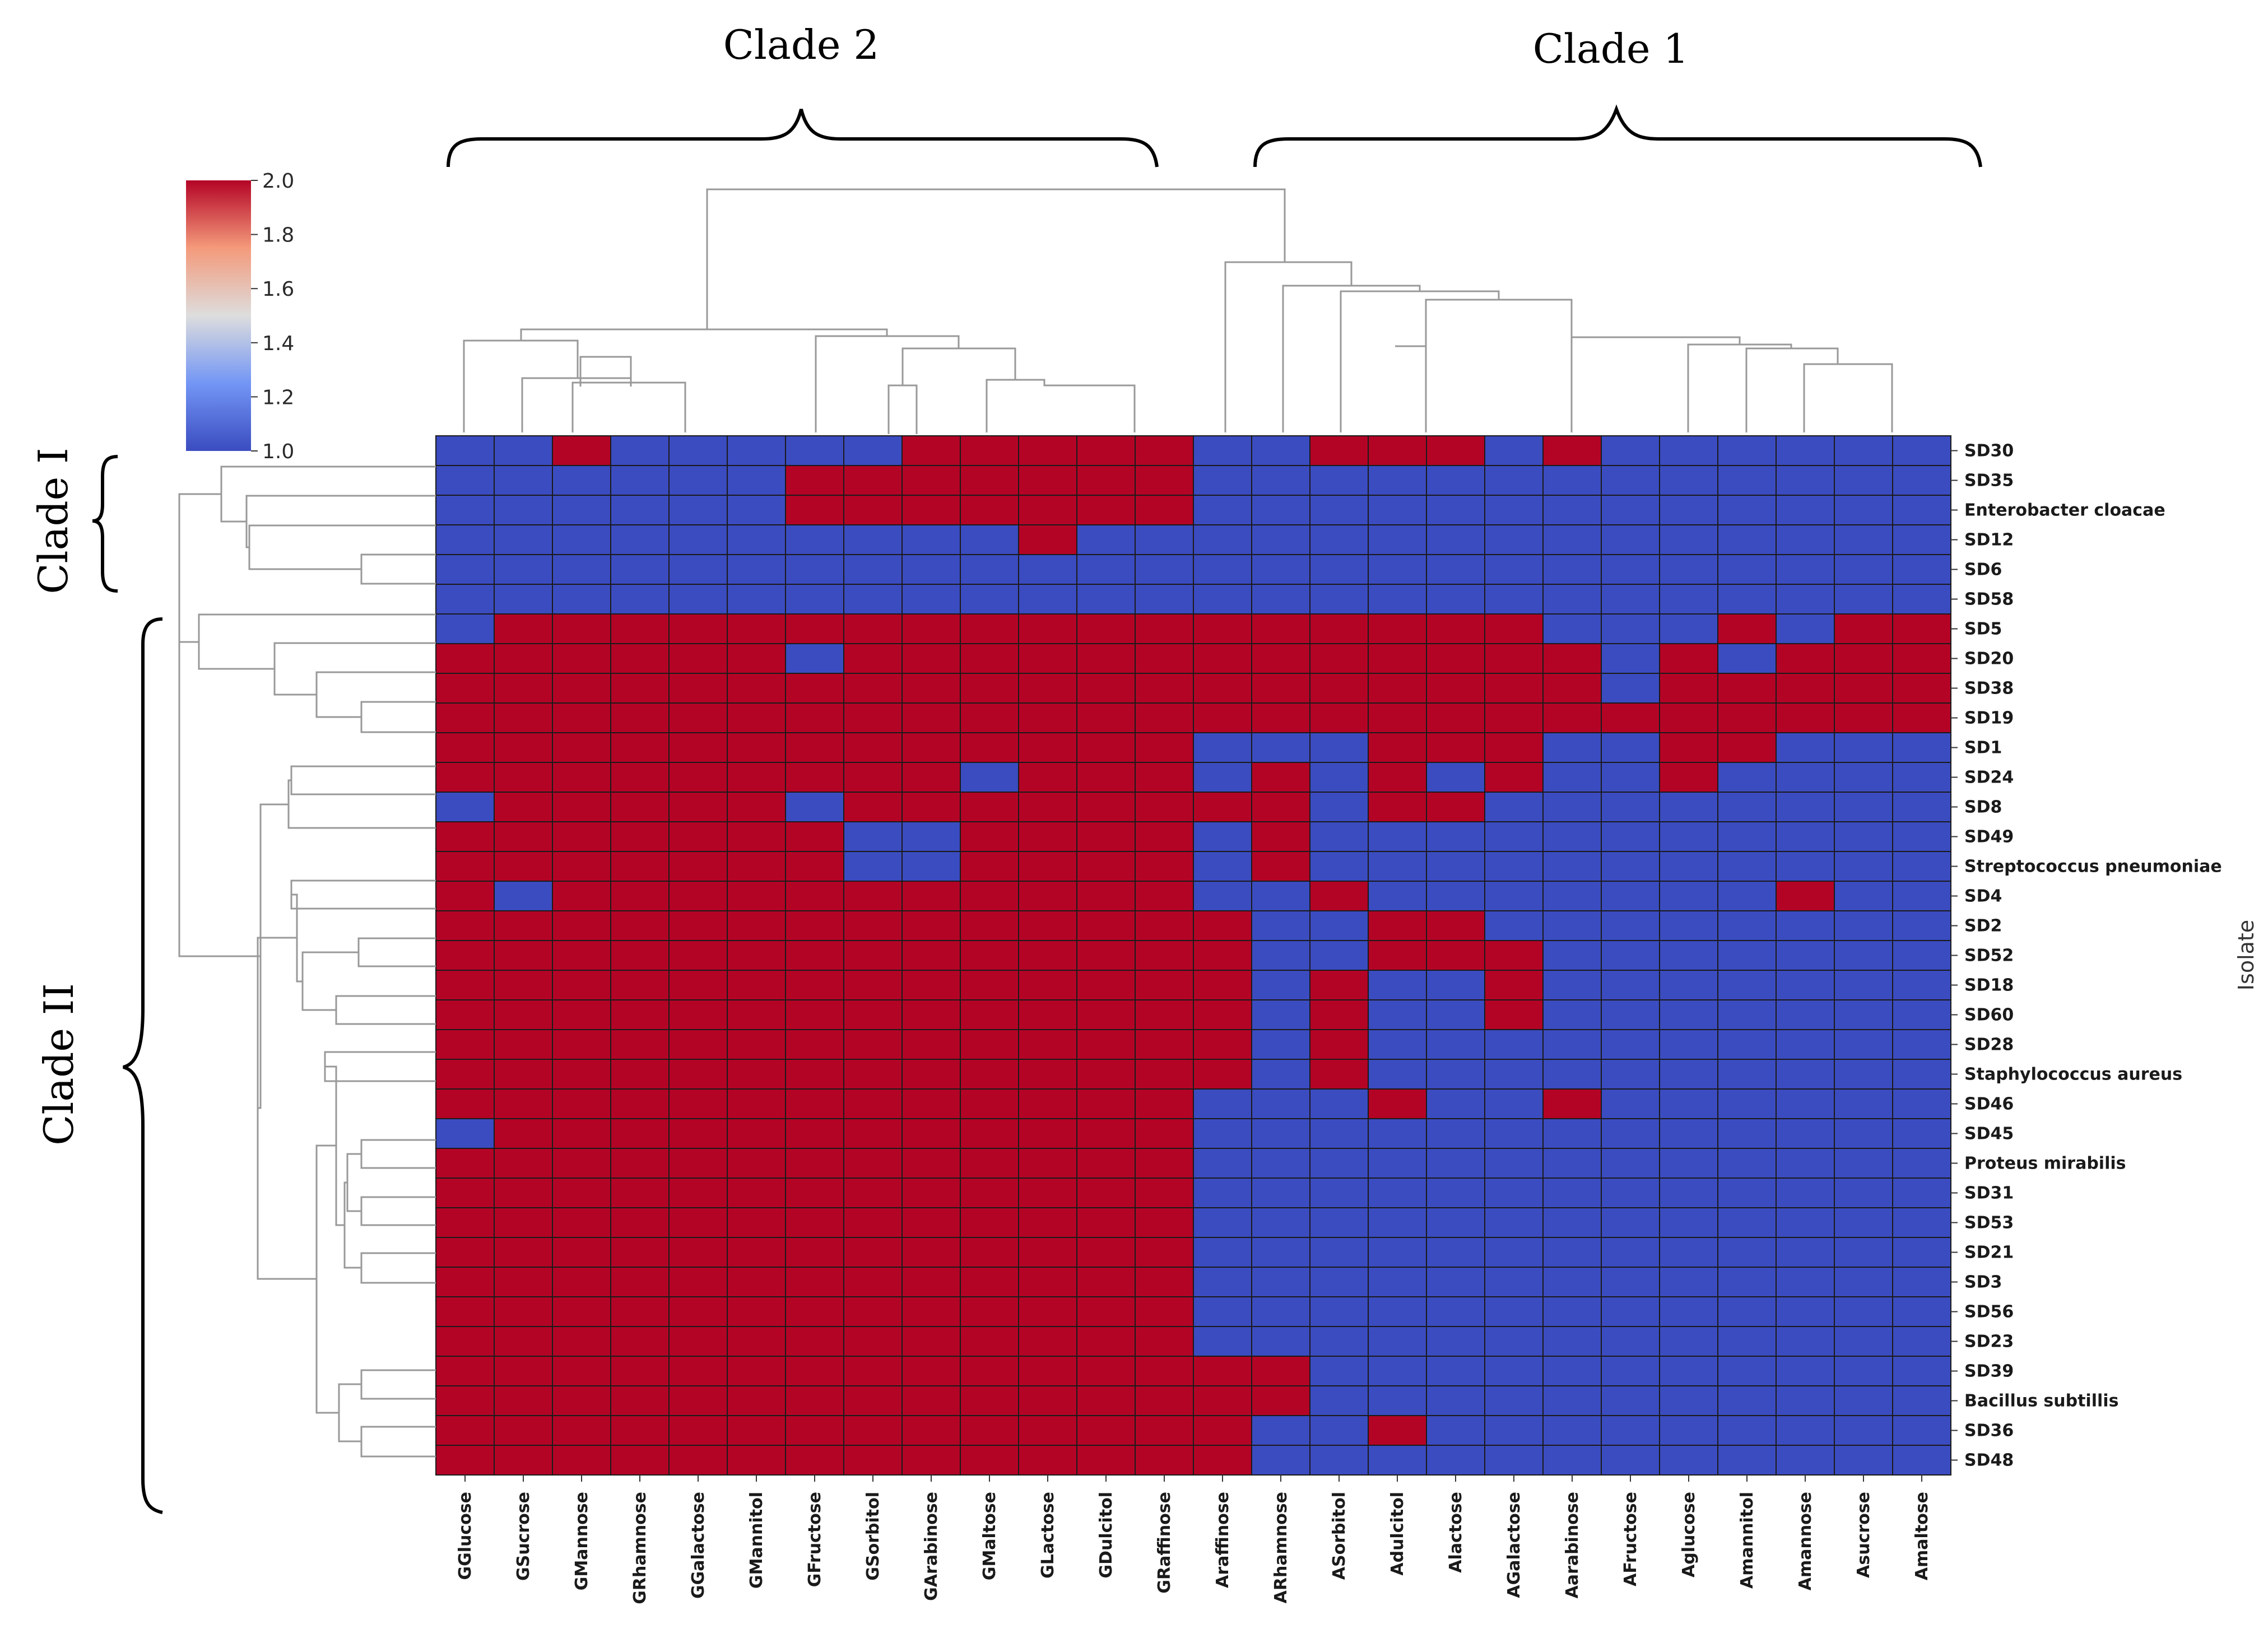 The width and height of the screenshot is (2268, 1629). I want to click on row-label: Bacillus subtillis, so click(2041, 1401).